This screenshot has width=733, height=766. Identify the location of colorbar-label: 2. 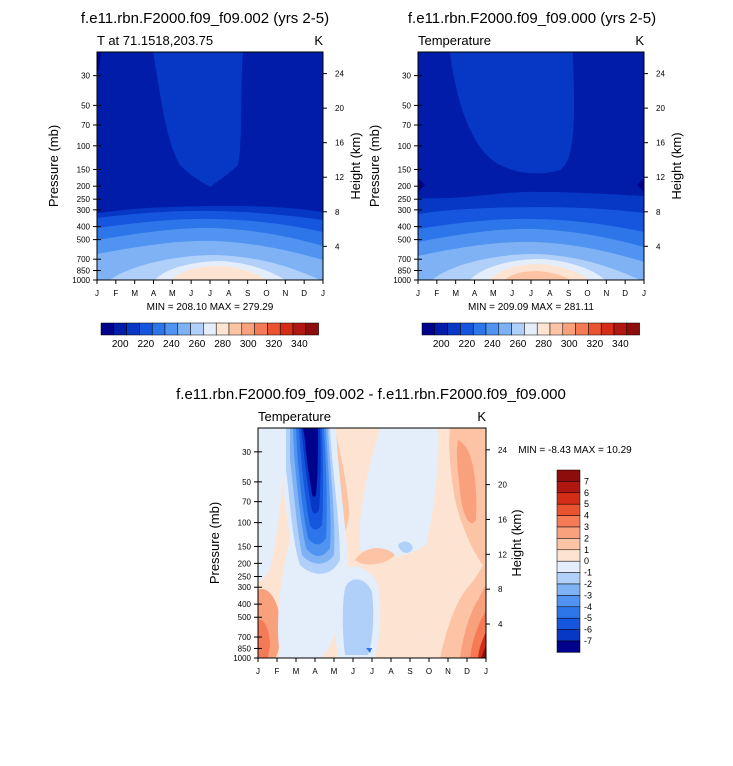
(586, 538).